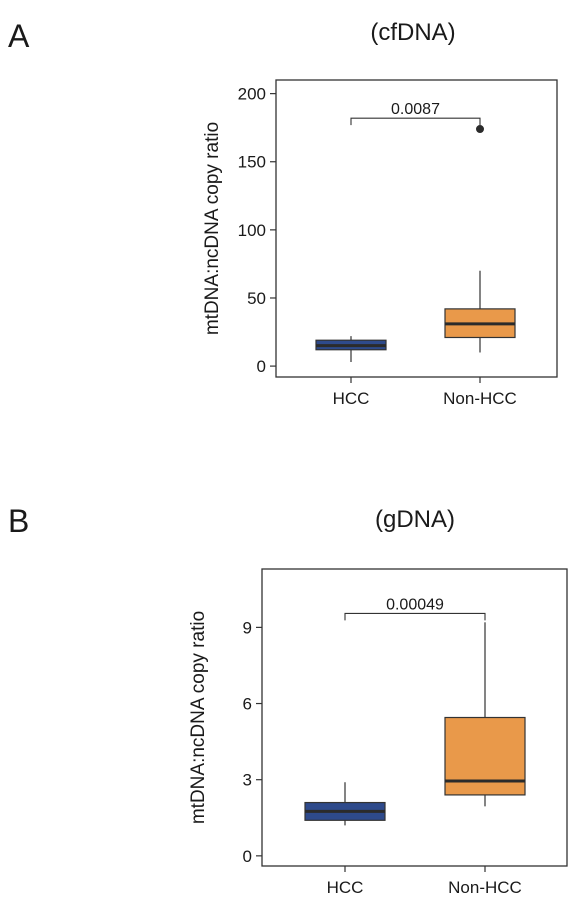  I want to click on y-tick-label: 100, so click(252, 230).